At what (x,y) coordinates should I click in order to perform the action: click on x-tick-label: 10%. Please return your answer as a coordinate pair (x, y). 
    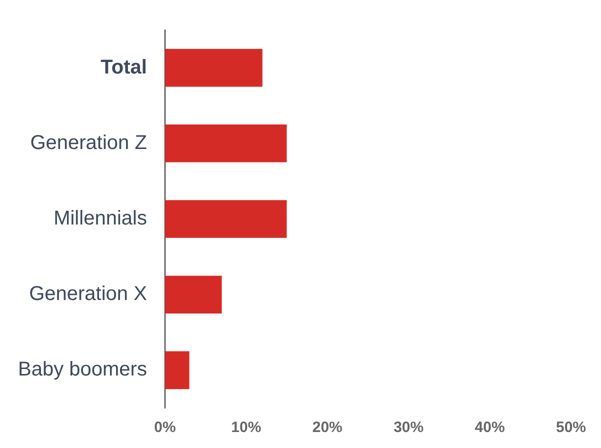
    Looking at the image, I should click on (246, 427).